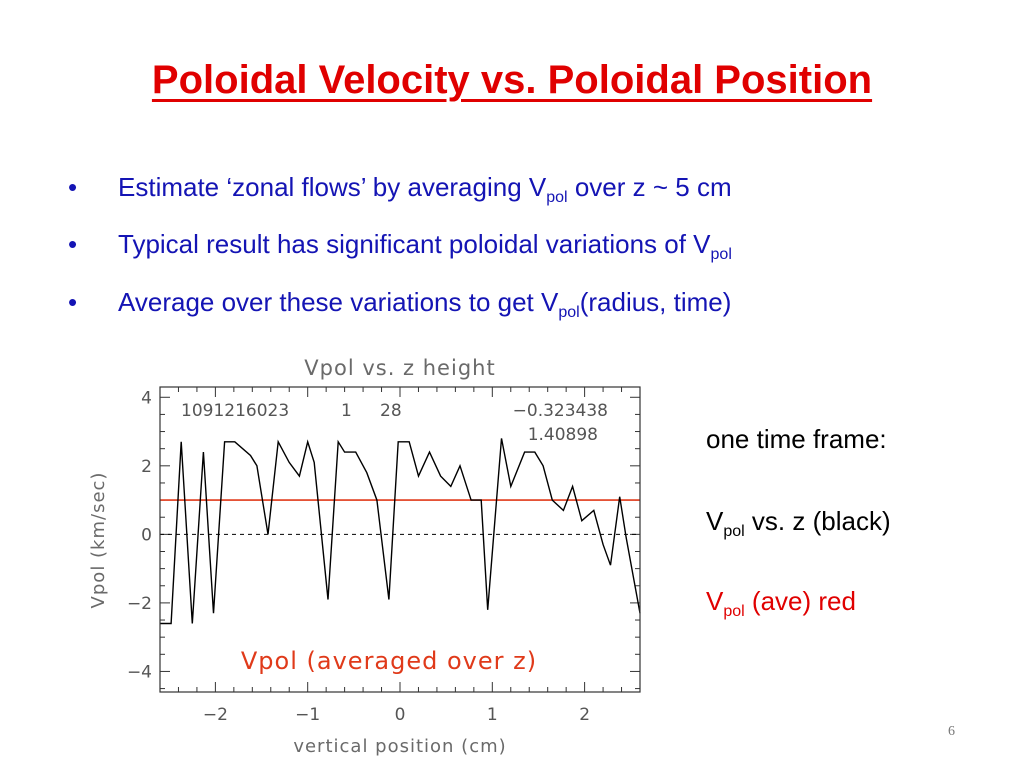 The image size is (1024, 768). What do you see at coordinates (215, 715) in the screenshot?
I see `x-tick-label: −2` at bounding box center [215, 715].